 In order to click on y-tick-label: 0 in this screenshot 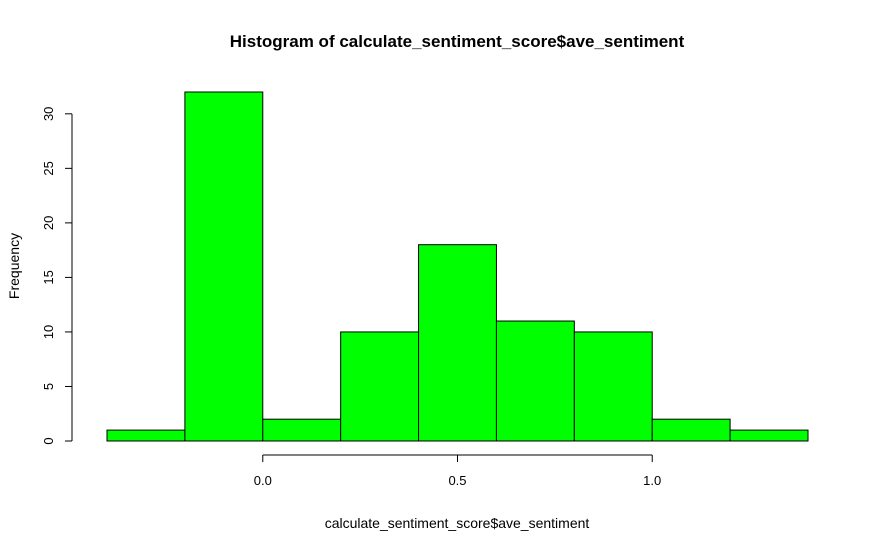, I will do `click(48, 440)`.